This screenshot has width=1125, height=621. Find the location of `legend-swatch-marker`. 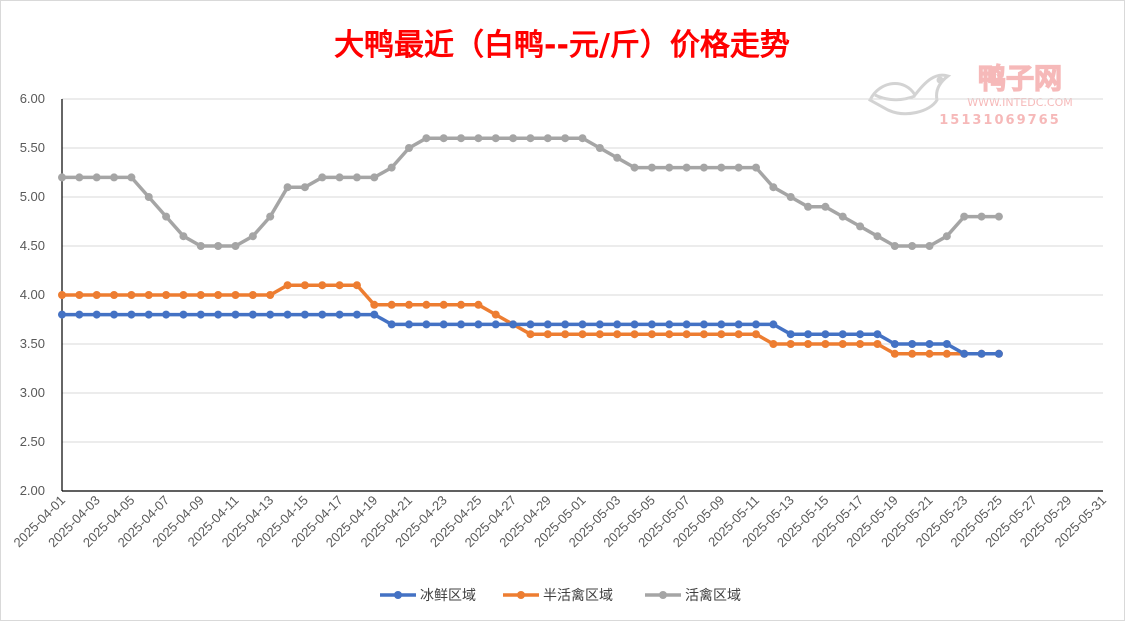

legend-swatch-marker is located at coordinates (521, 595).